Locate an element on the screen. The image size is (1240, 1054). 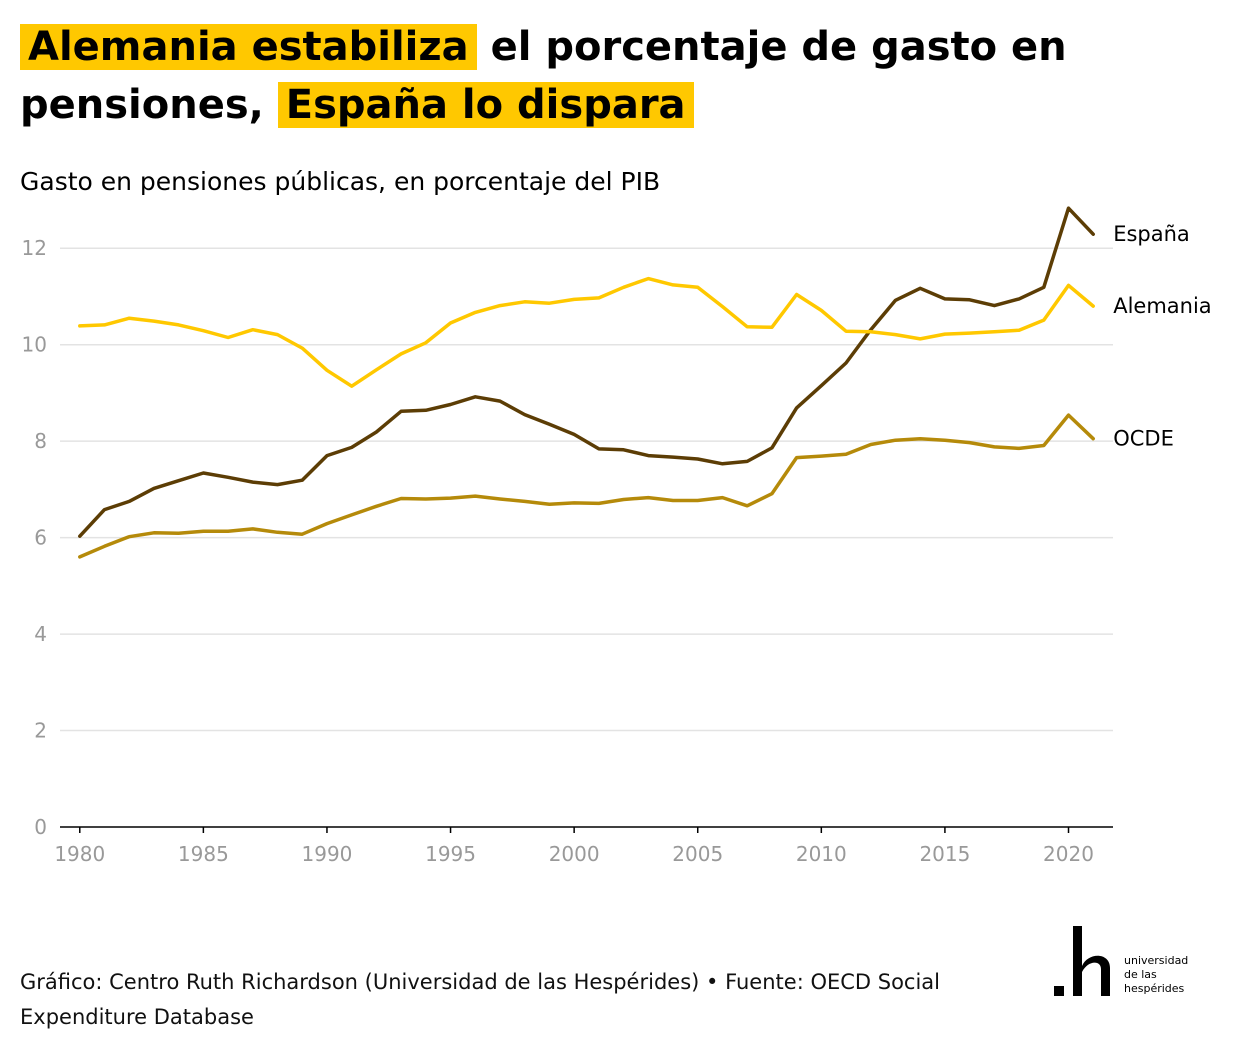
x-tick-label: 2005 is located at coordinates (697, 854).